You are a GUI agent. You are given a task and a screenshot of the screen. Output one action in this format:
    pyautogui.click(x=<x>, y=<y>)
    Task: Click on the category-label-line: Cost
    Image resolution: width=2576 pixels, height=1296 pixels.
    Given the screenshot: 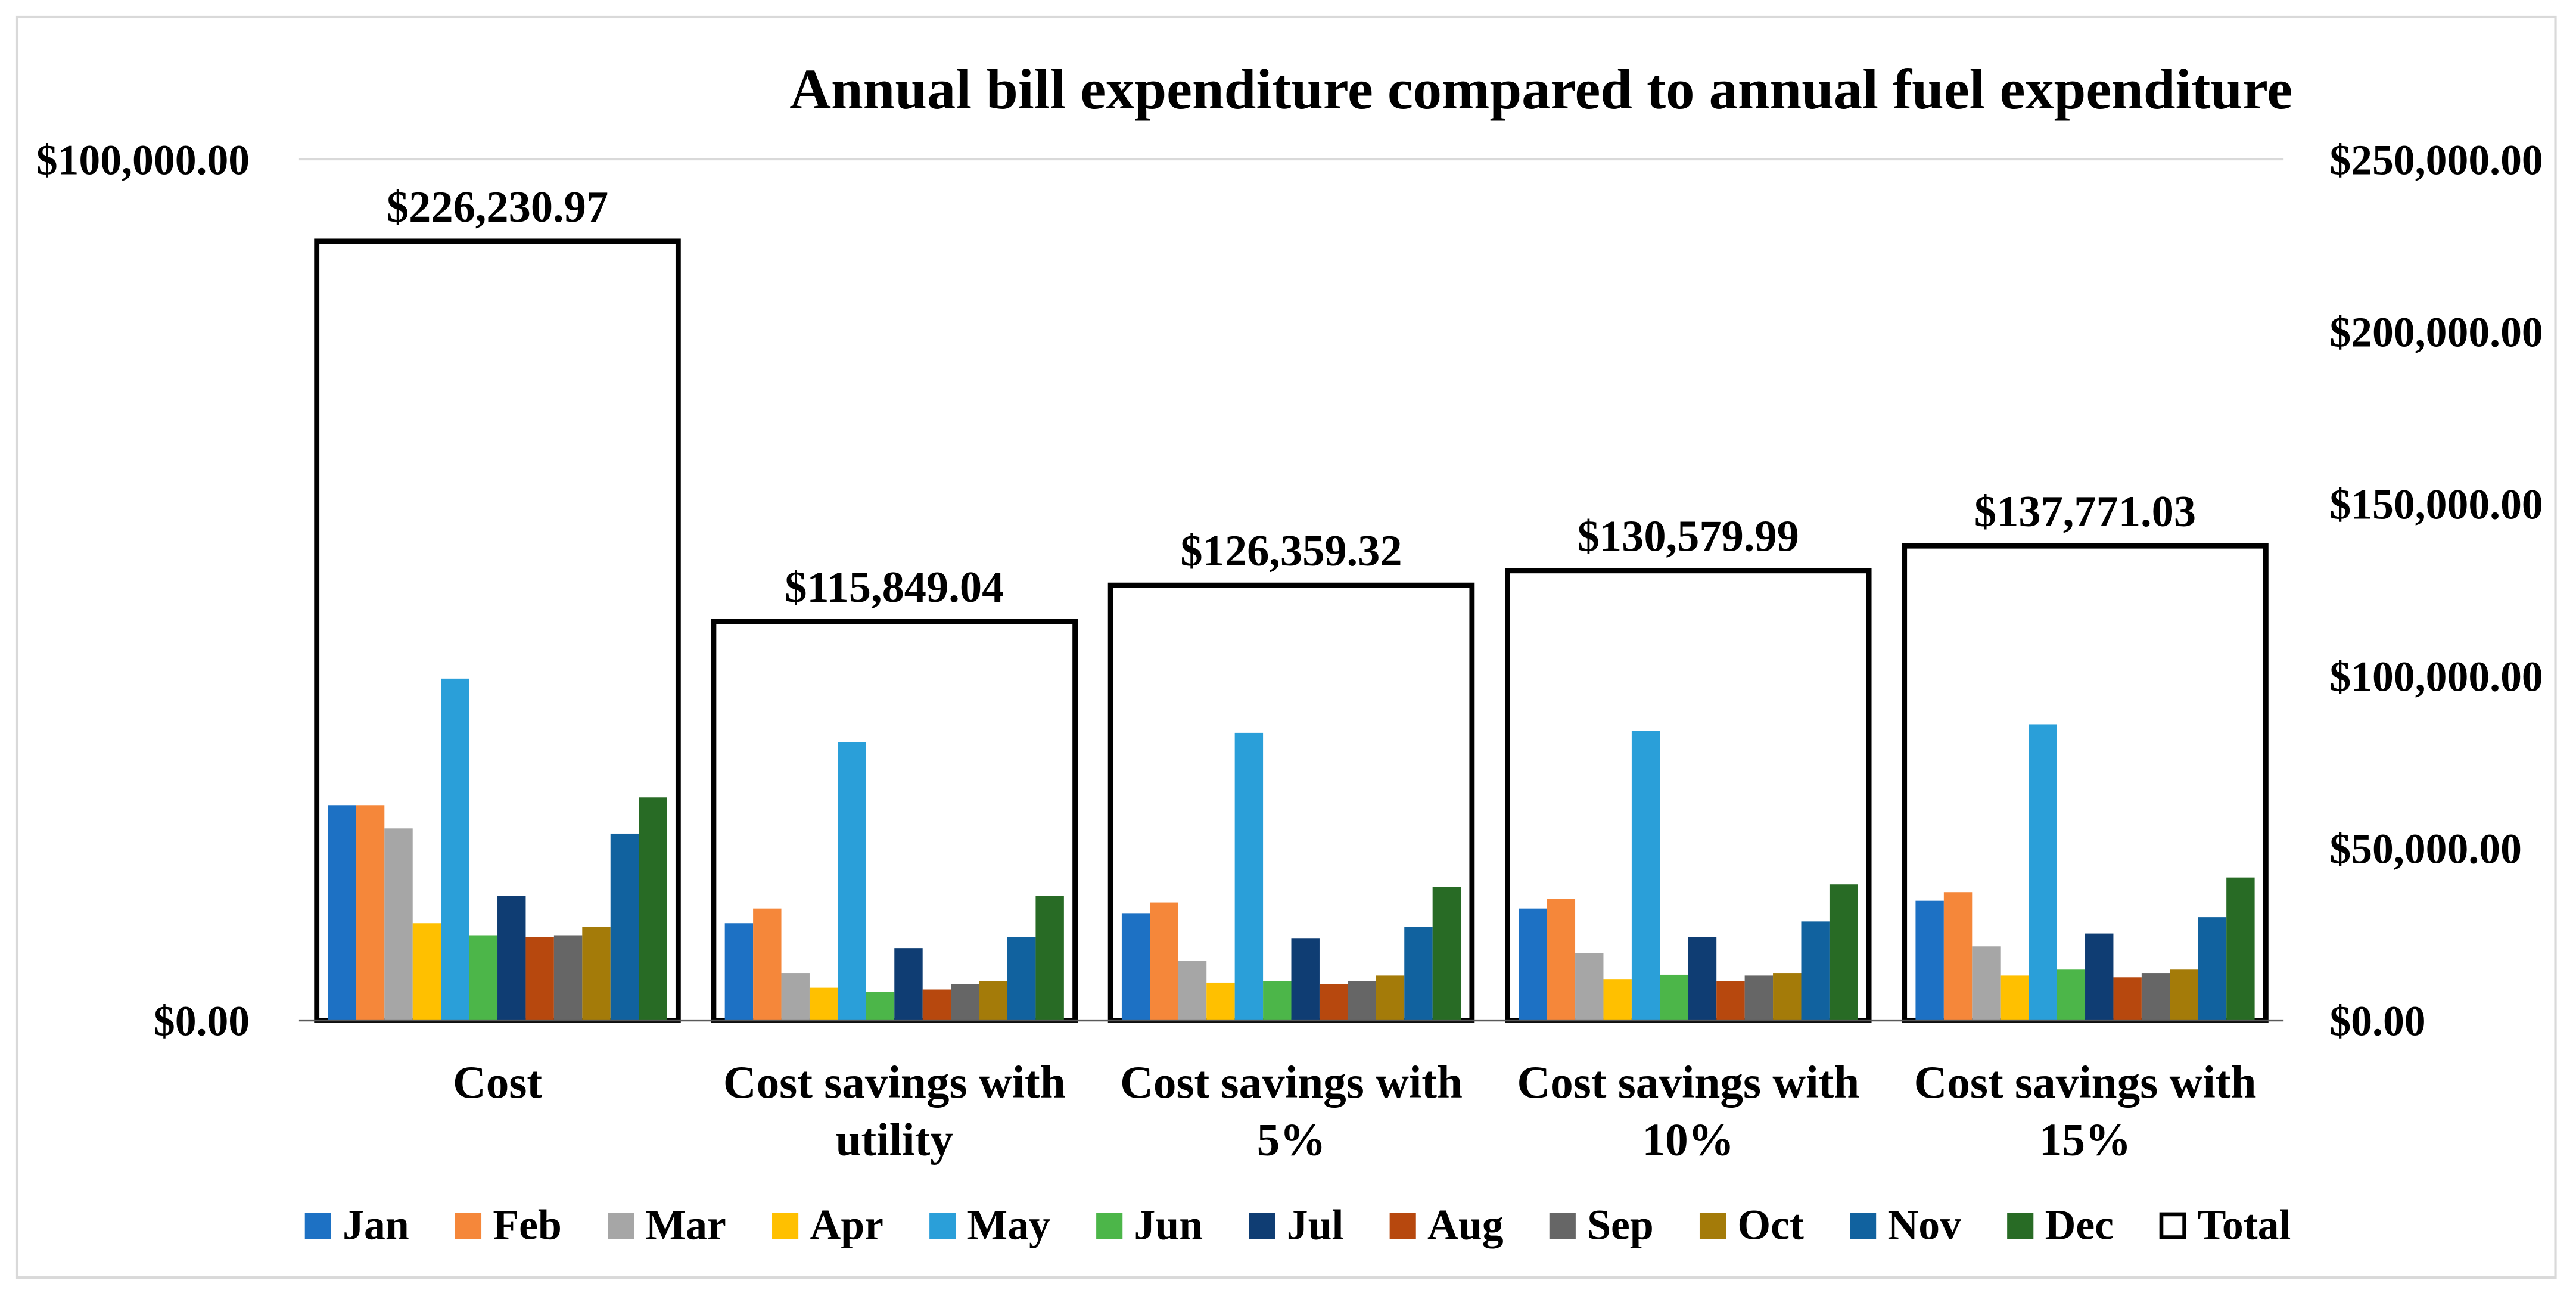 What is the action you would take?
    pyautogui.click(x=497, y=1082)
    